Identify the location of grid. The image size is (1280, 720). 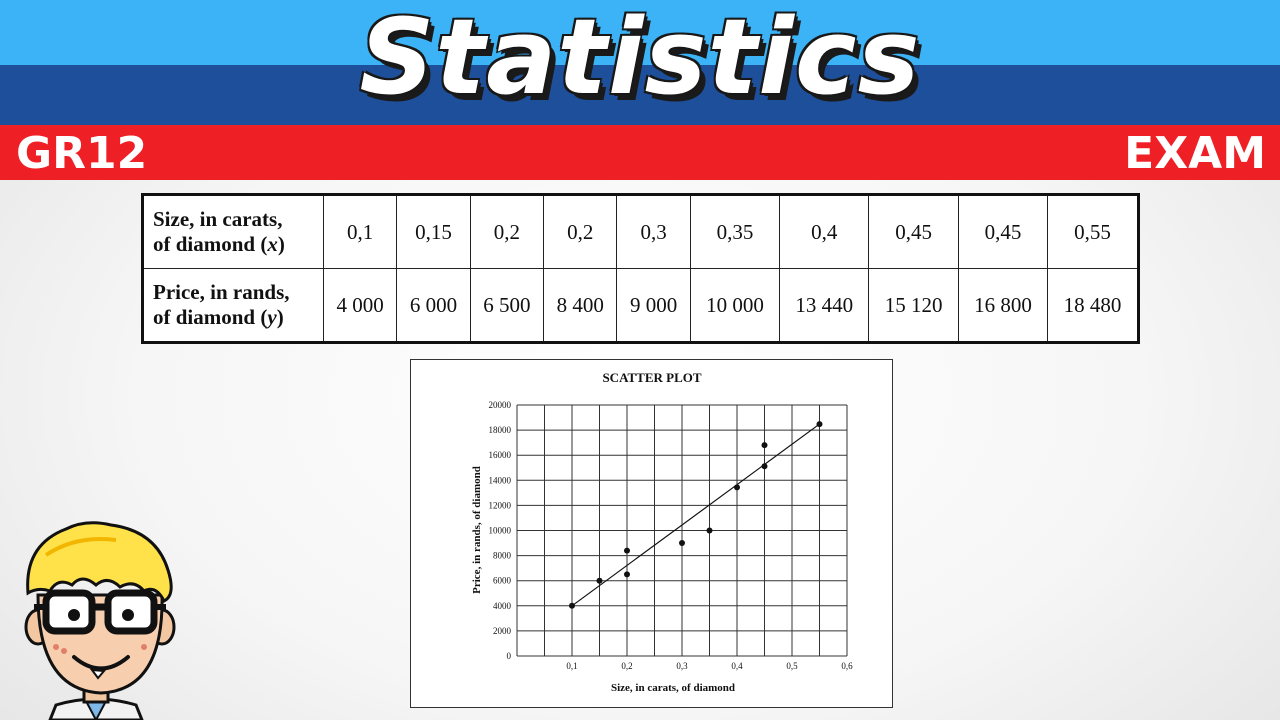
(682, 530).